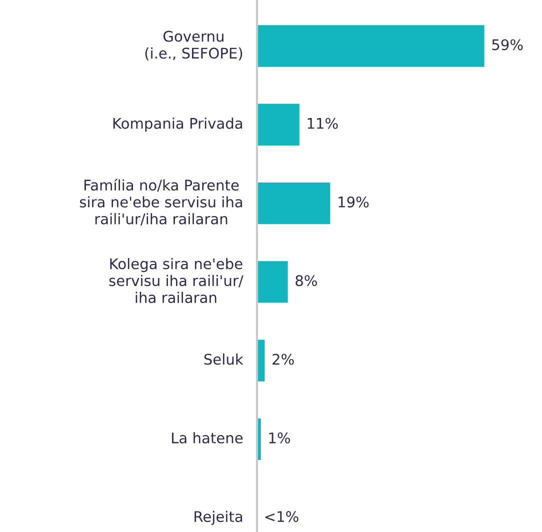 The width and height of the screenshot is (542, 532). Describe the element at coordinates (193, 45) in the screenshot. I see `y-tick-label: Governu (i.e., SEFOPE)` at that location.